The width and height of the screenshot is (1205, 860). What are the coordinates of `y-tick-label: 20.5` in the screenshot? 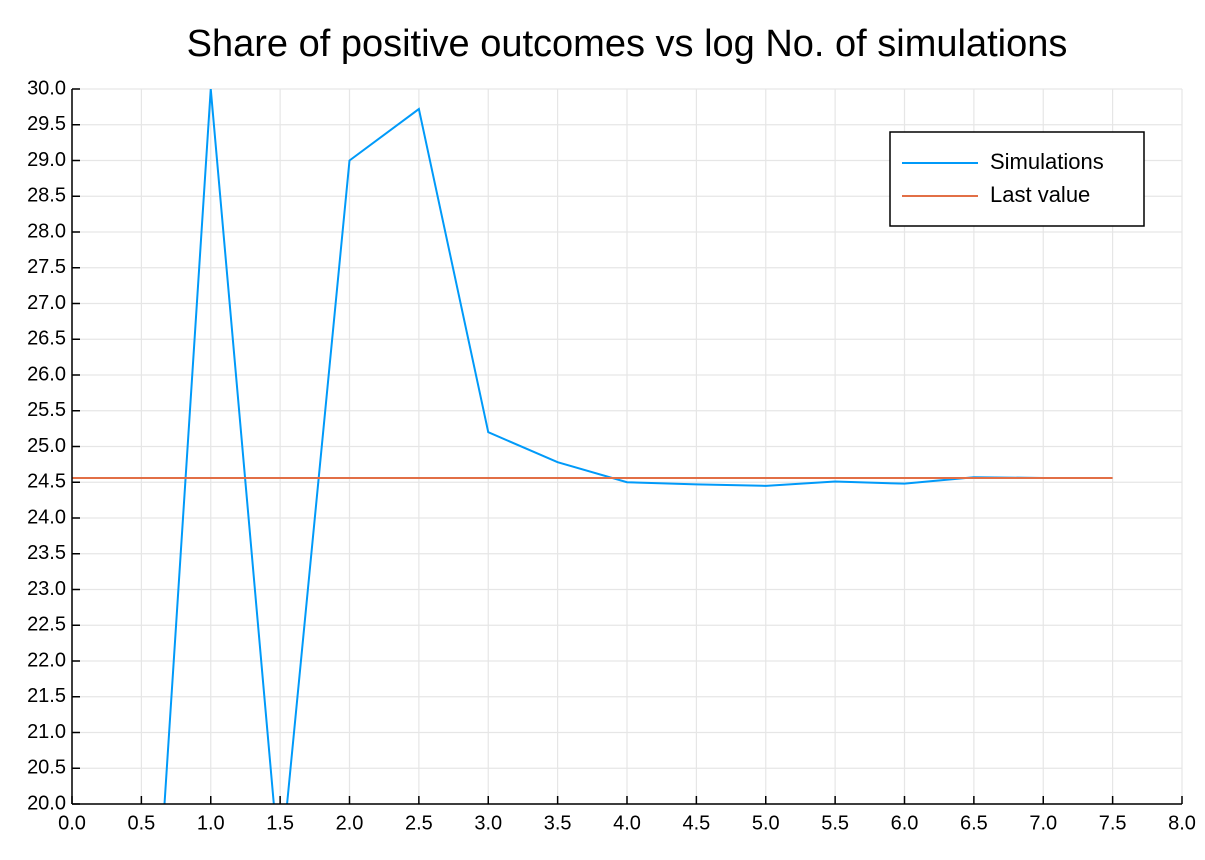 It's located at (46, 768).